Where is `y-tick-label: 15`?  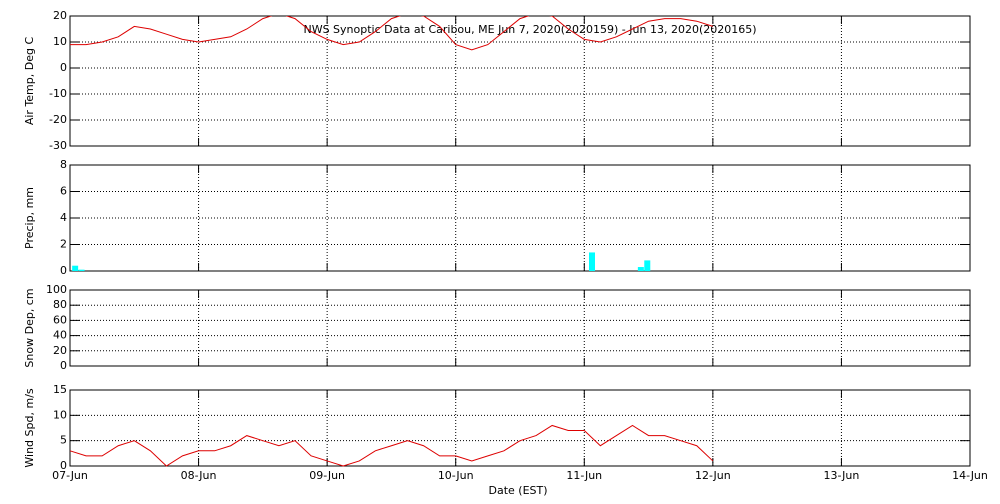
y-tick-label: 15 is located at coordinates (60, 389).